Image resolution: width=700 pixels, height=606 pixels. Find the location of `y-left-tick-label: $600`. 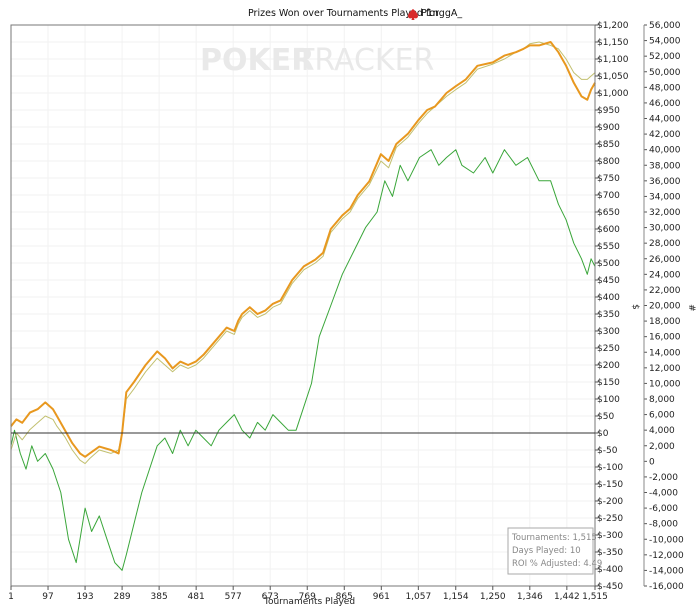

y-left-tick-label: $600 is located at coordinates (608, 230).